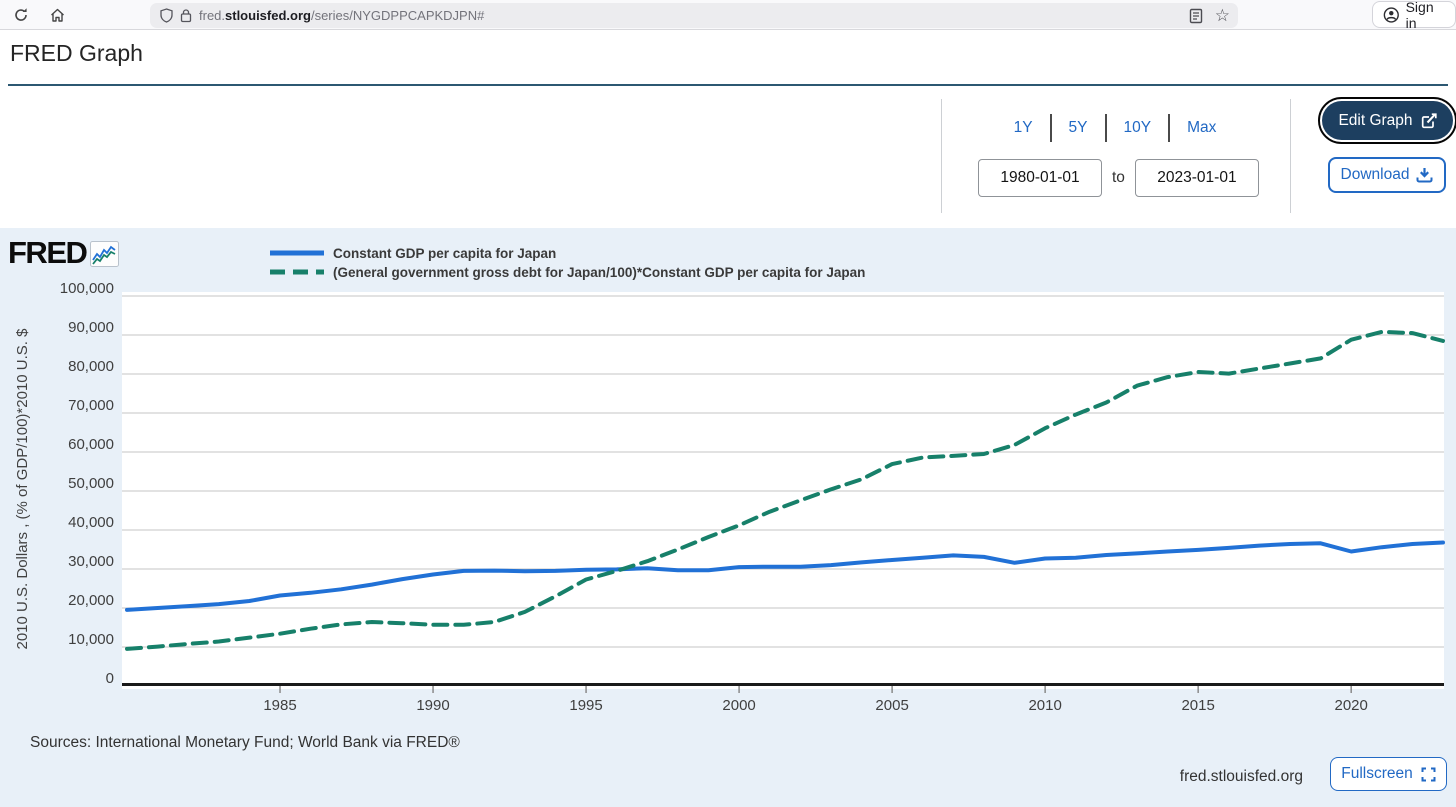  I want to click on range-1y: 1Y, so click(1023, 127).